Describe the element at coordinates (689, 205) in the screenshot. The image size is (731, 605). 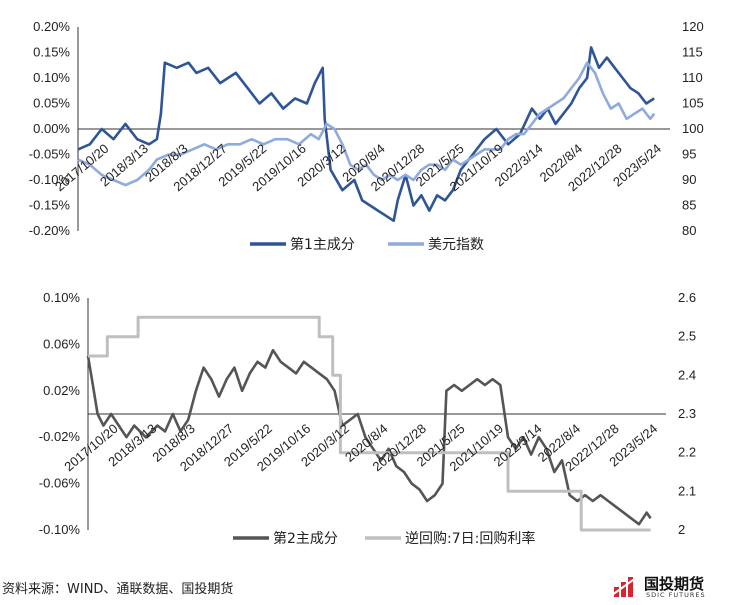
I see `top-right-tick: 85` at that location.